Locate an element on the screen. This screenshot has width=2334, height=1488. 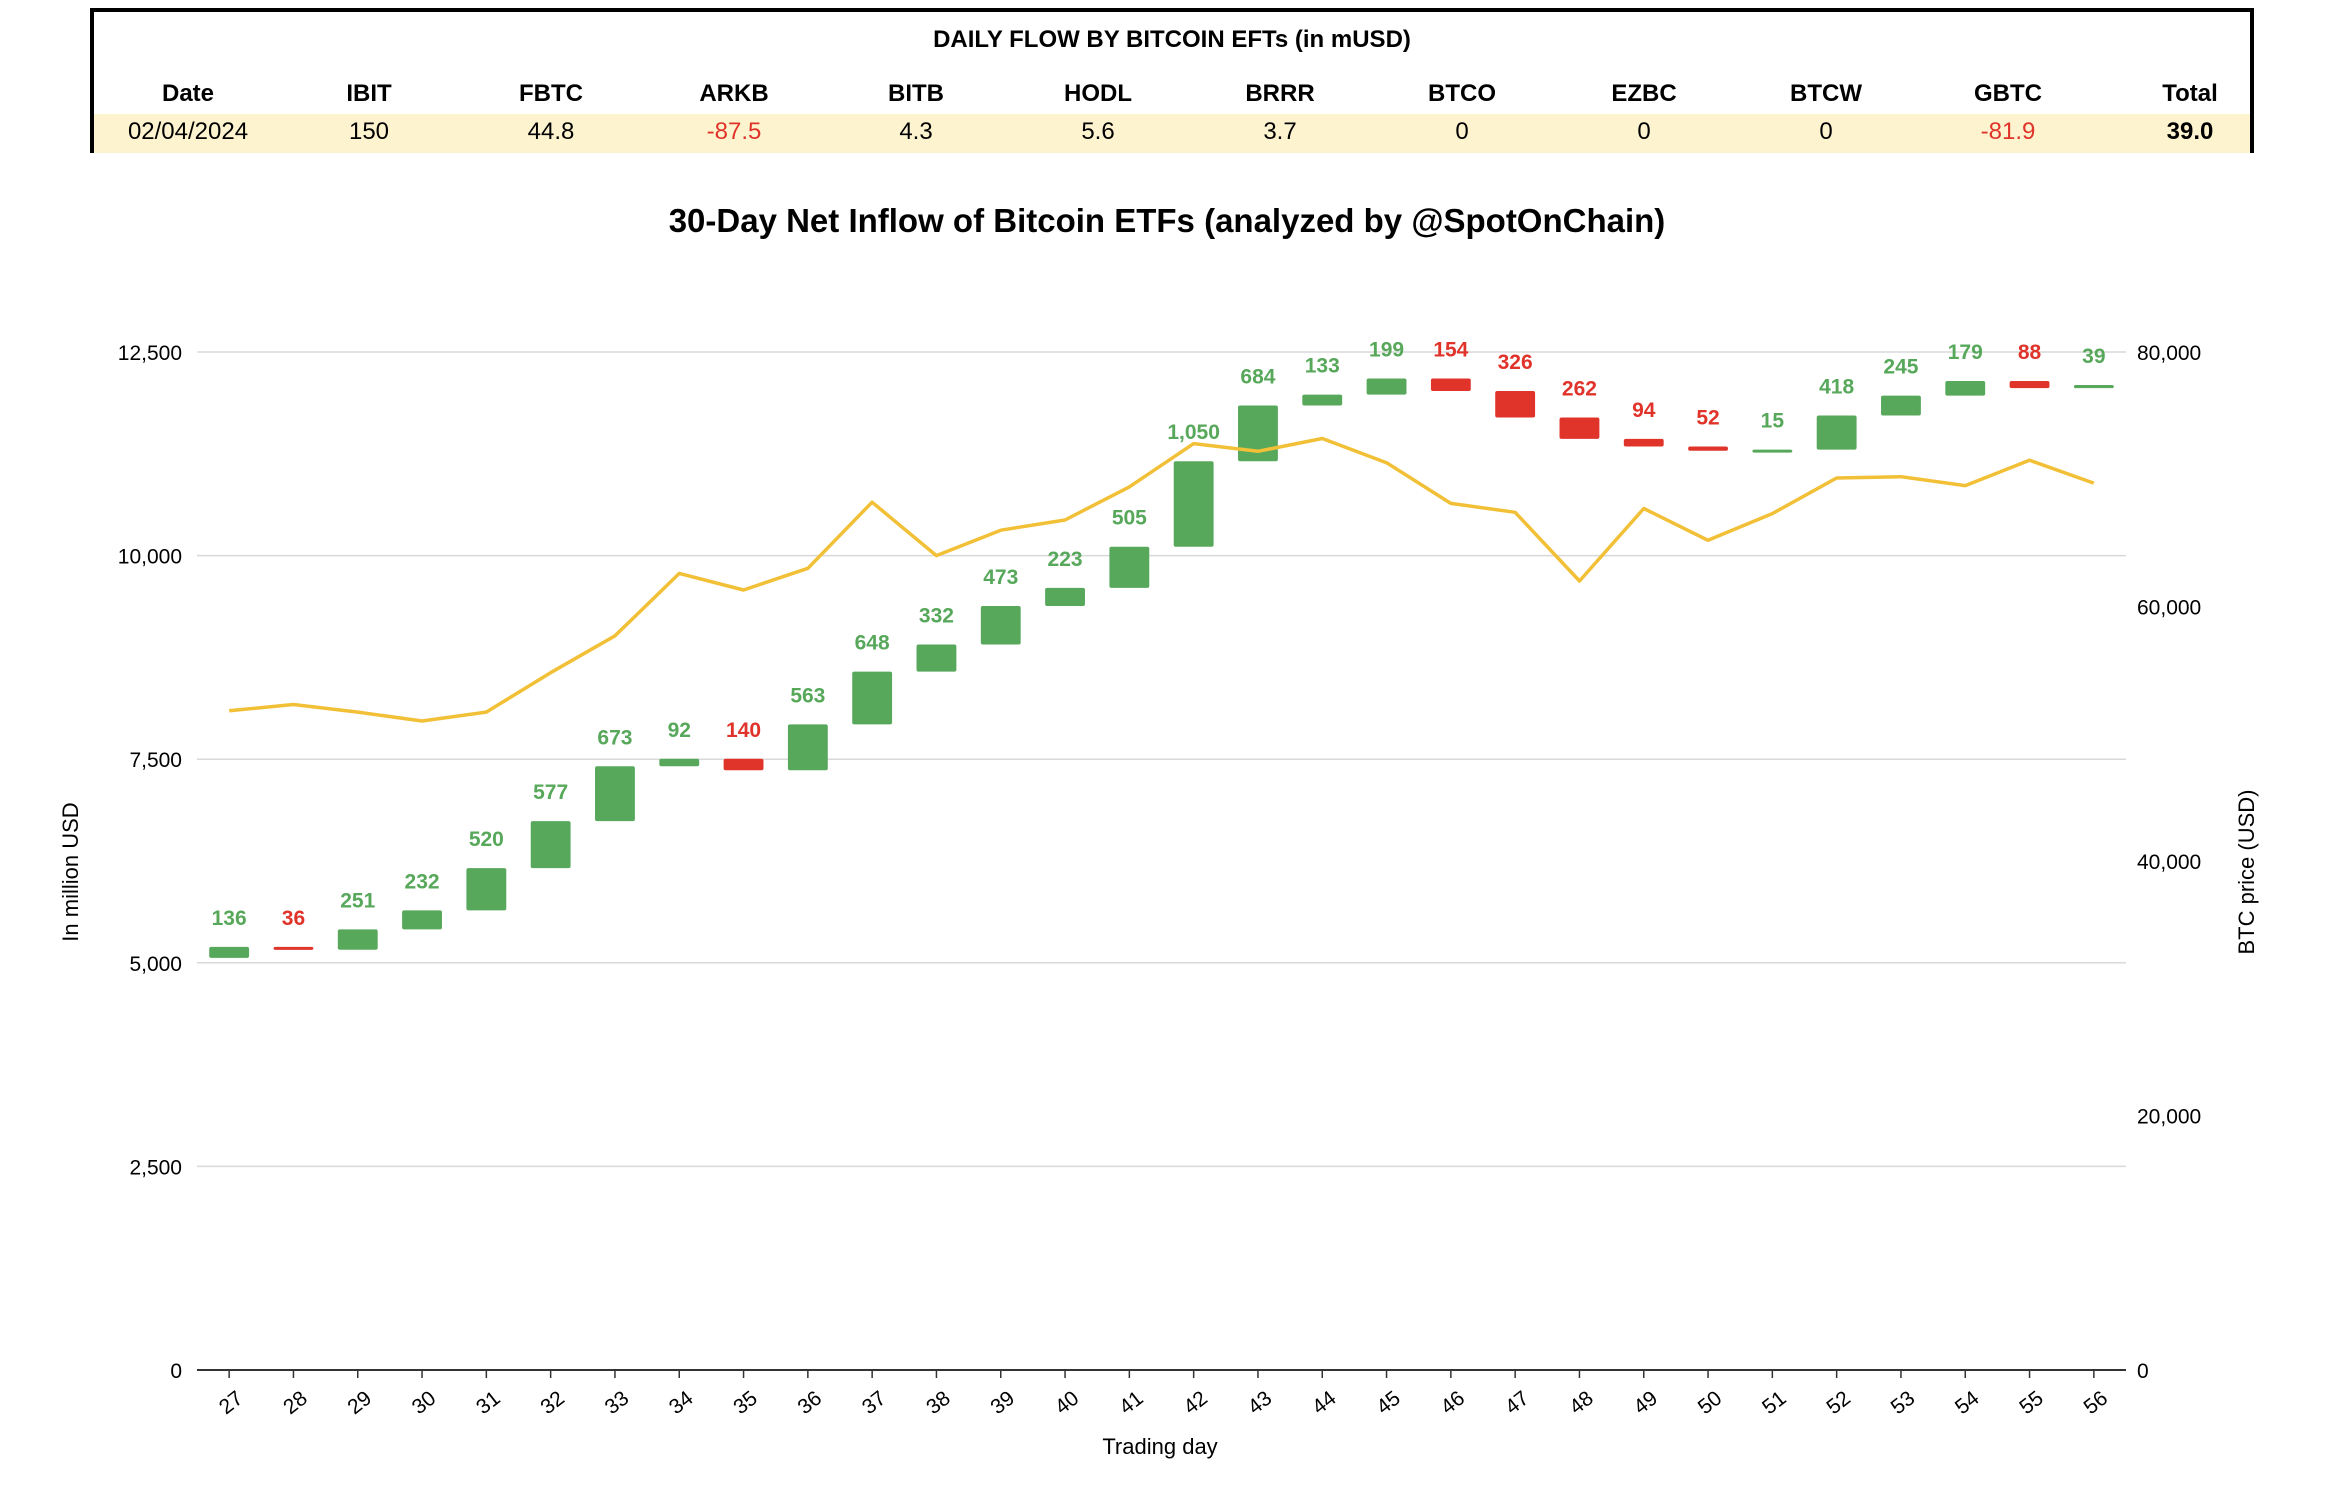
table-cell-arkb: -87.5 is located at coordinates (734, 131).